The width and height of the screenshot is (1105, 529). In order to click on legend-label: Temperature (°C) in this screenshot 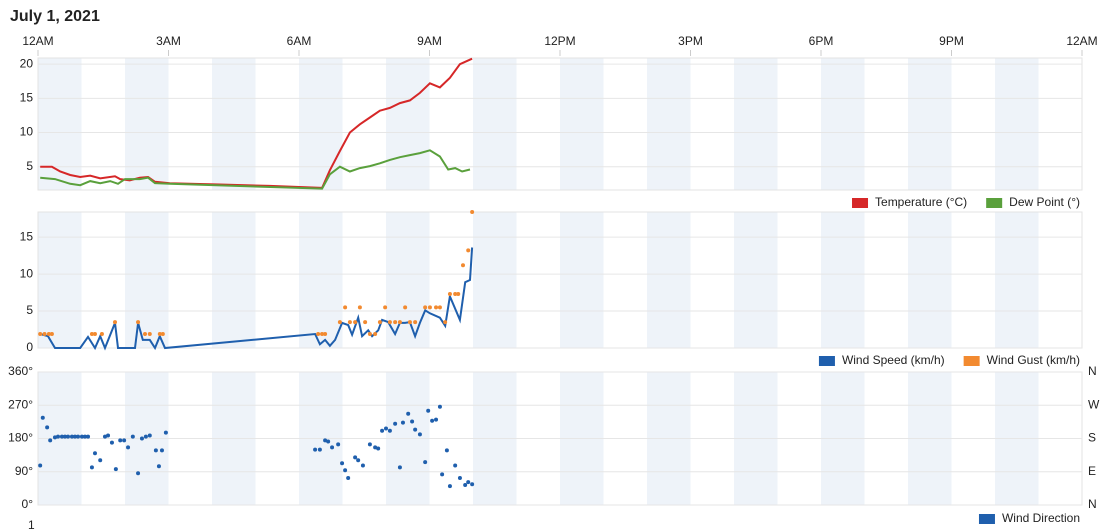, I will do `click(921, 202)`.